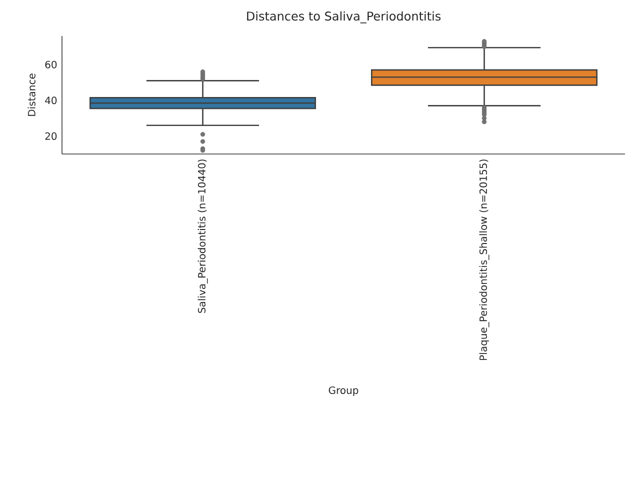  What do you see at coordinates (51, 136) in the screenshot?
I see `y-tick-label: 20` at bounding box center [51, 136].